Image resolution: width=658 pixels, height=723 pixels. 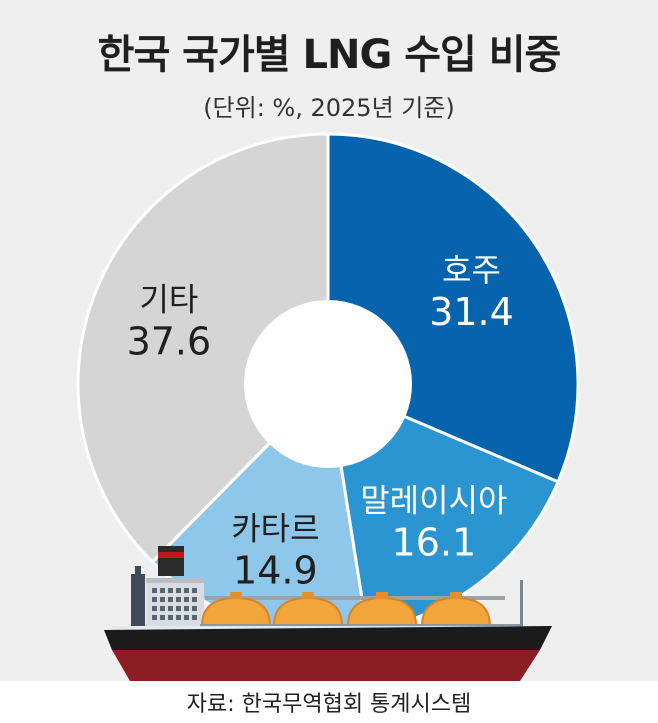 What do you see at coordinates (329, 55) in the screenshot?
I see `chart-title: 한국 국가별 LNG 수입 비중` at bounding box center [329, 55].